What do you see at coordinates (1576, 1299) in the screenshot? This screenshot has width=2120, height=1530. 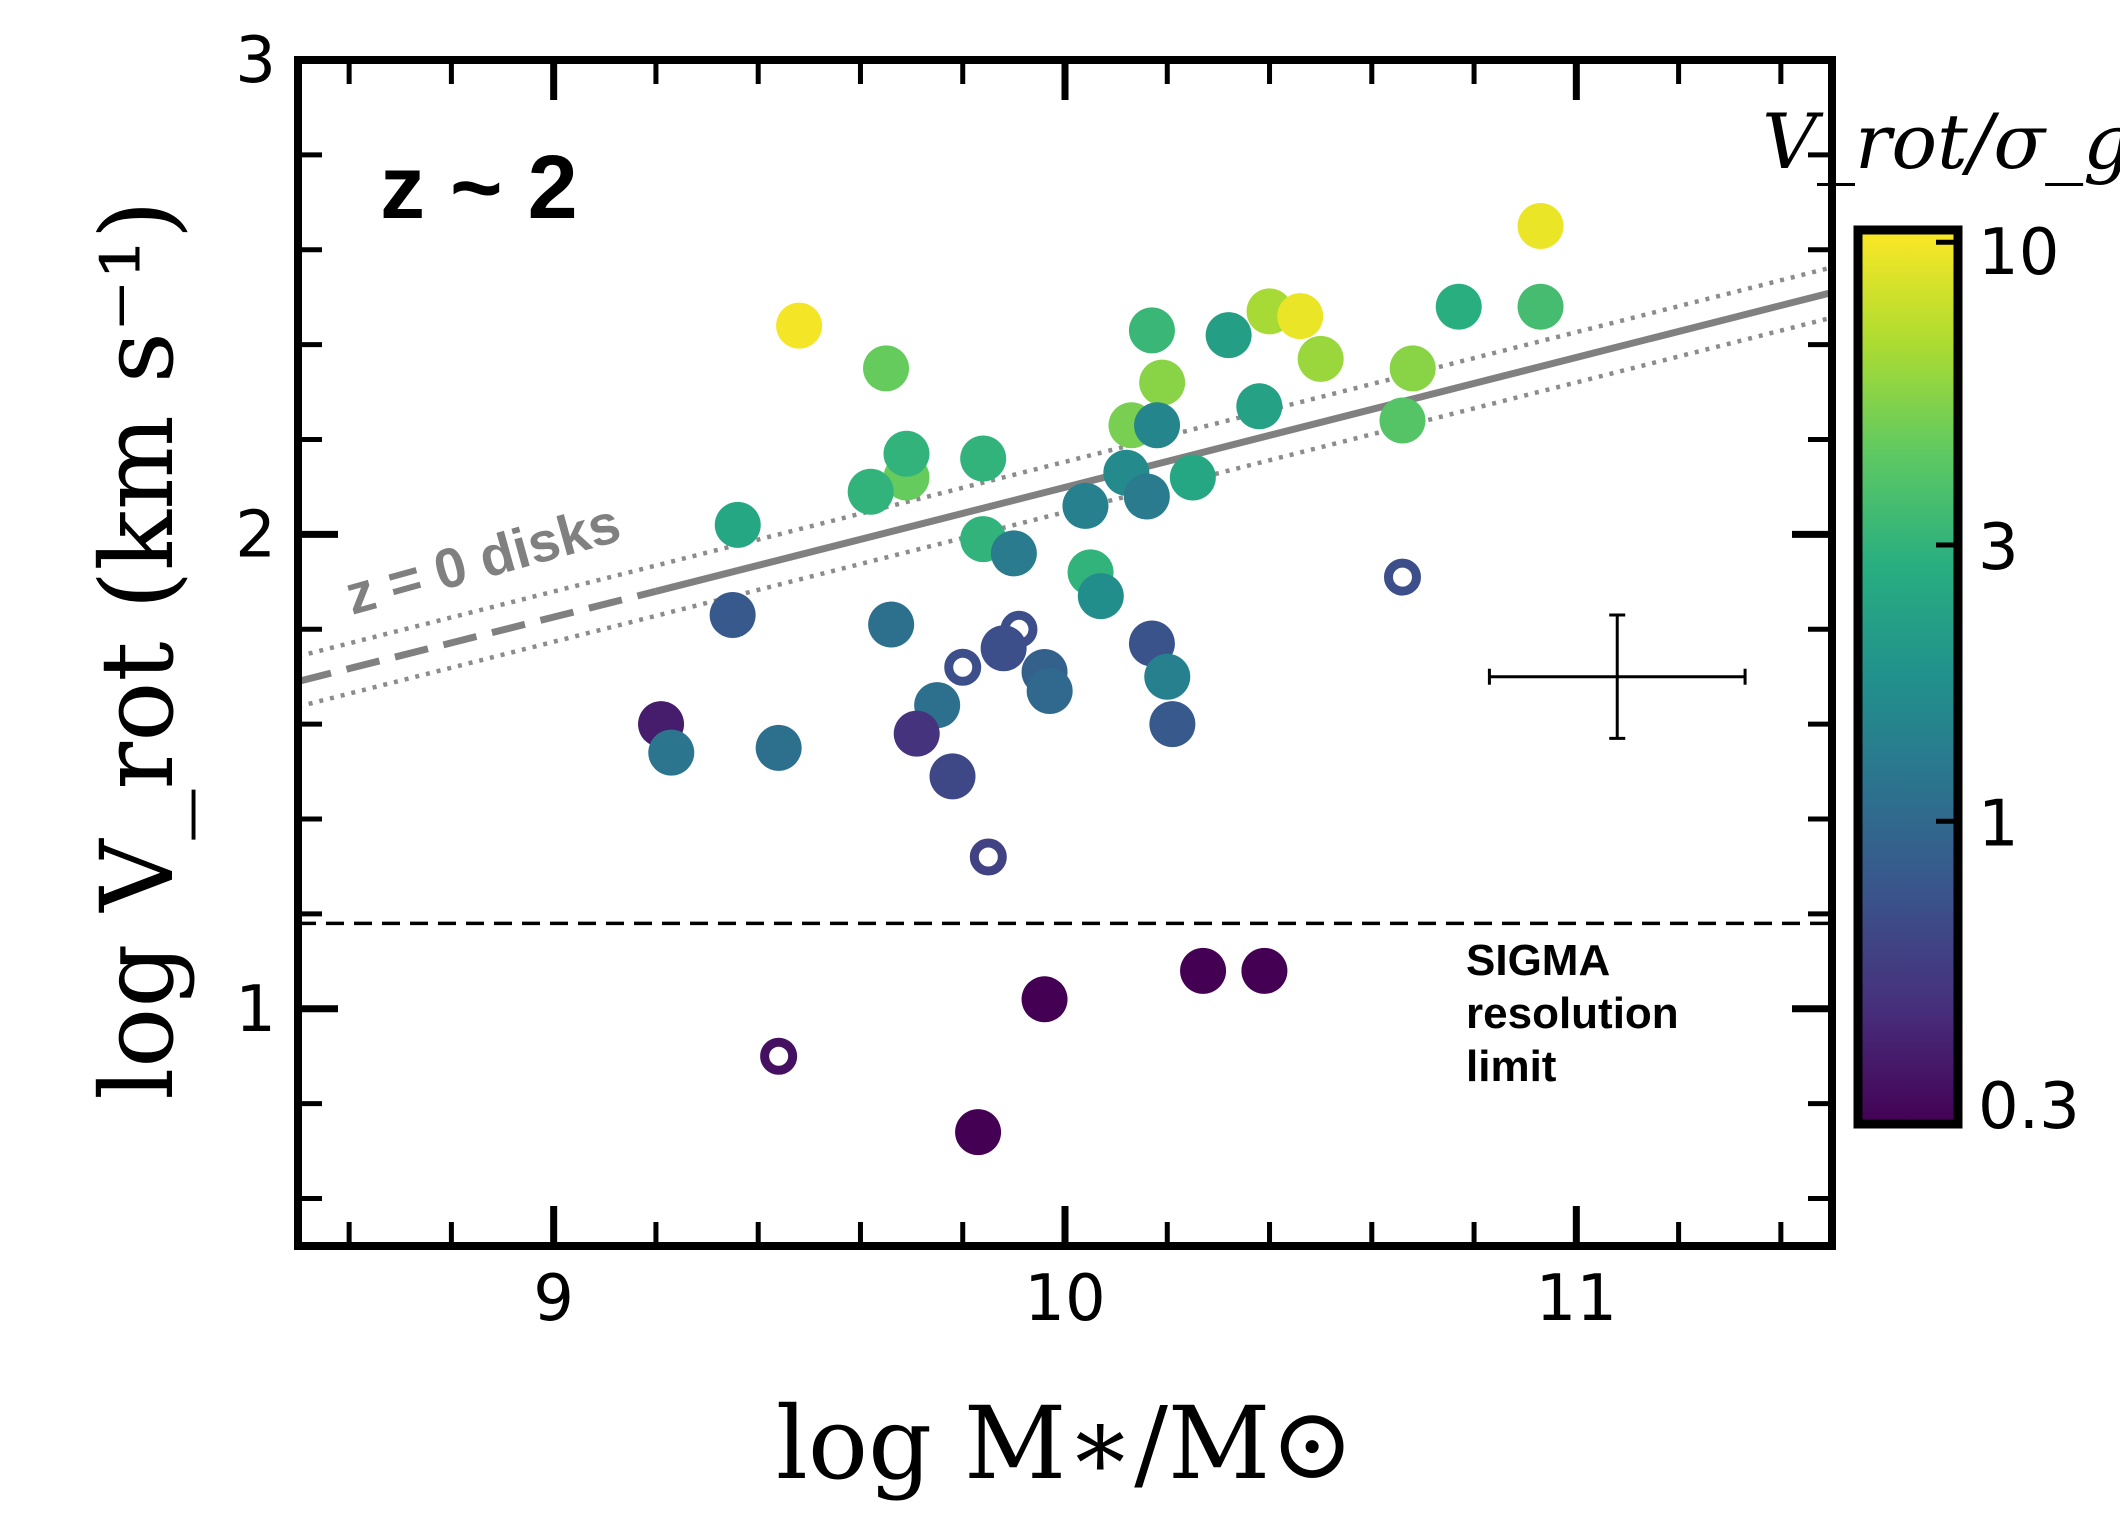 I see `x-tick-label: 11` at bounding box center [1576, 1299].